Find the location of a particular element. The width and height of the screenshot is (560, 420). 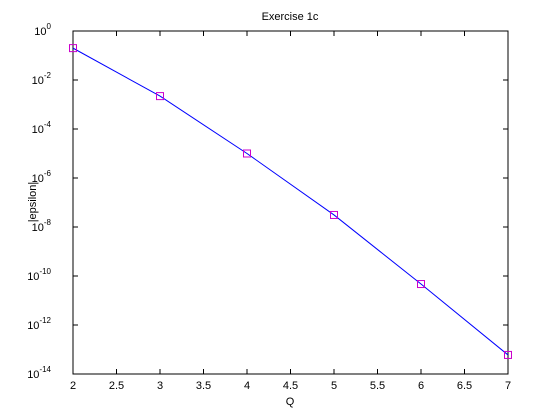

y-tick-label: 10⁻⁶ is located at coordinates (42, 177).